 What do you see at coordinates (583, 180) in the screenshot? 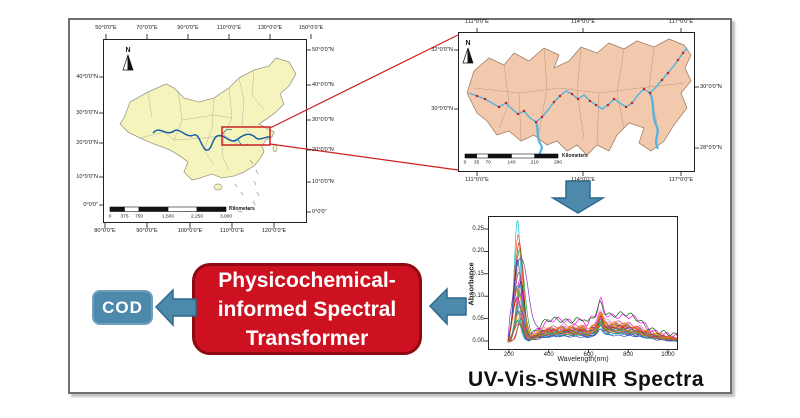
I see `axis-tick-label: 114°0'0"E` at bounding box center [583, 180].